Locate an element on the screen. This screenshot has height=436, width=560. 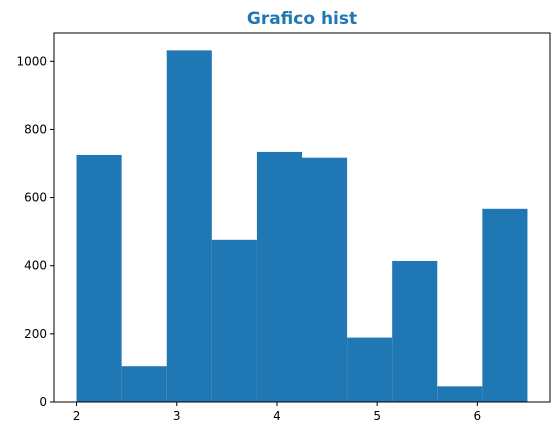
y-tick-label: 1000 is located at coordinates (31, 61).